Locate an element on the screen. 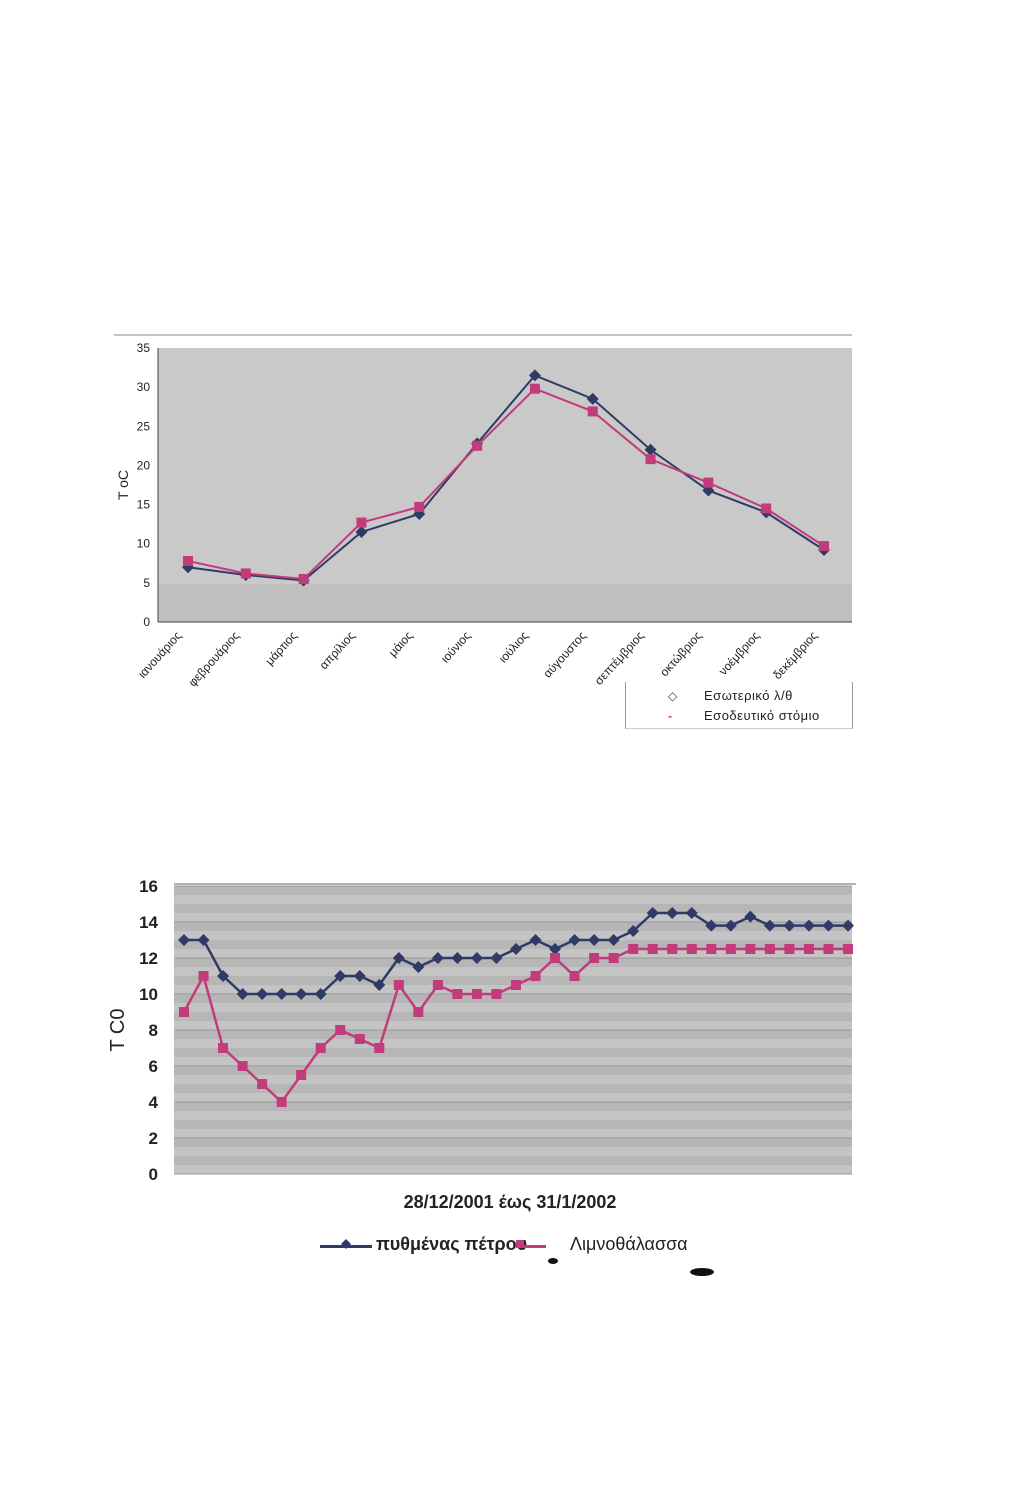  y-axis-title: T C0 is located at coordinates (118, 1030).